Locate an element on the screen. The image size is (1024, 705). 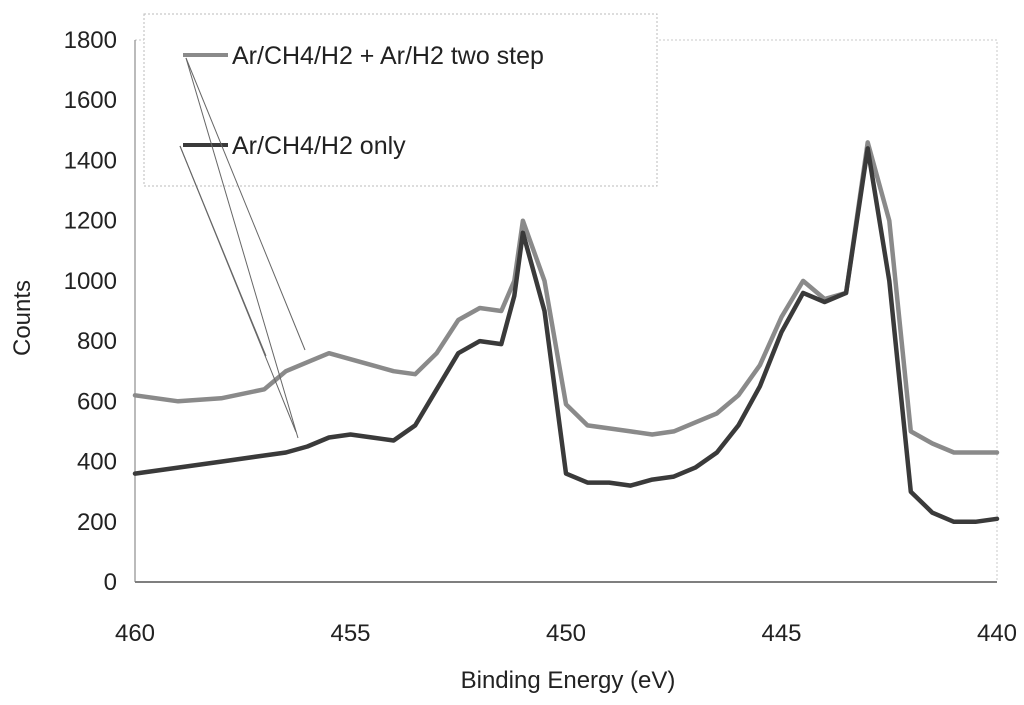
y-axis-title: Counts is located at coordinates (22, 318).